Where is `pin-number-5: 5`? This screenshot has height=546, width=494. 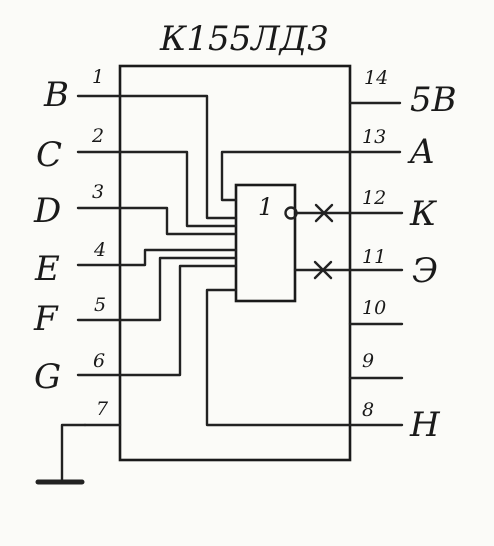 pin-number-5: 5 is located at coordinates (100, 305).